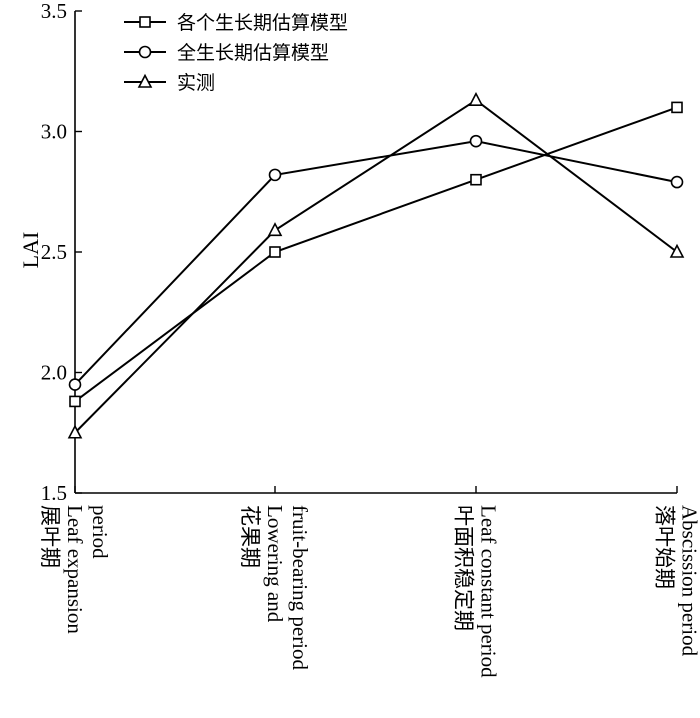 This screenshot has height=718, width=700. I want to click on x-tick-label-zh: 花果期, so click(250, 536).